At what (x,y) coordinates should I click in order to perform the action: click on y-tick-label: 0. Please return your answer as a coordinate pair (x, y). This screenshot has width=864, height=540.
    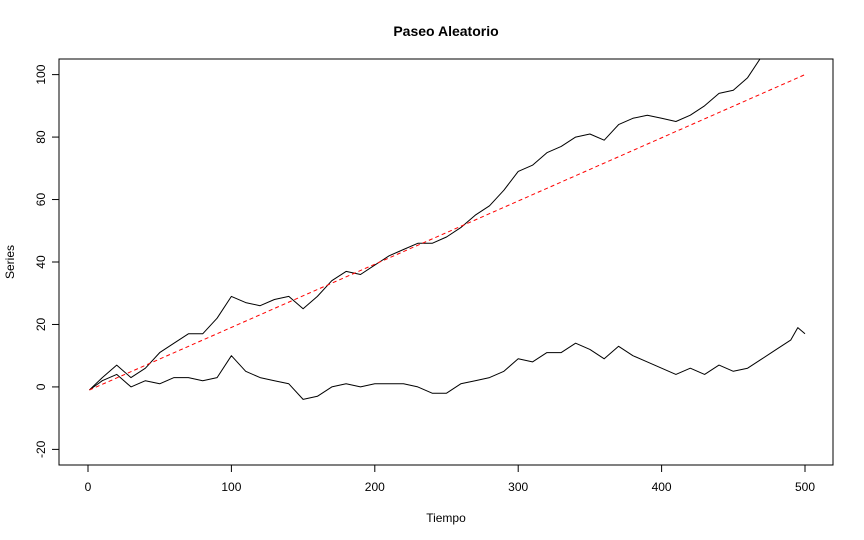
    Looking at the image, I should click on (41, 386).